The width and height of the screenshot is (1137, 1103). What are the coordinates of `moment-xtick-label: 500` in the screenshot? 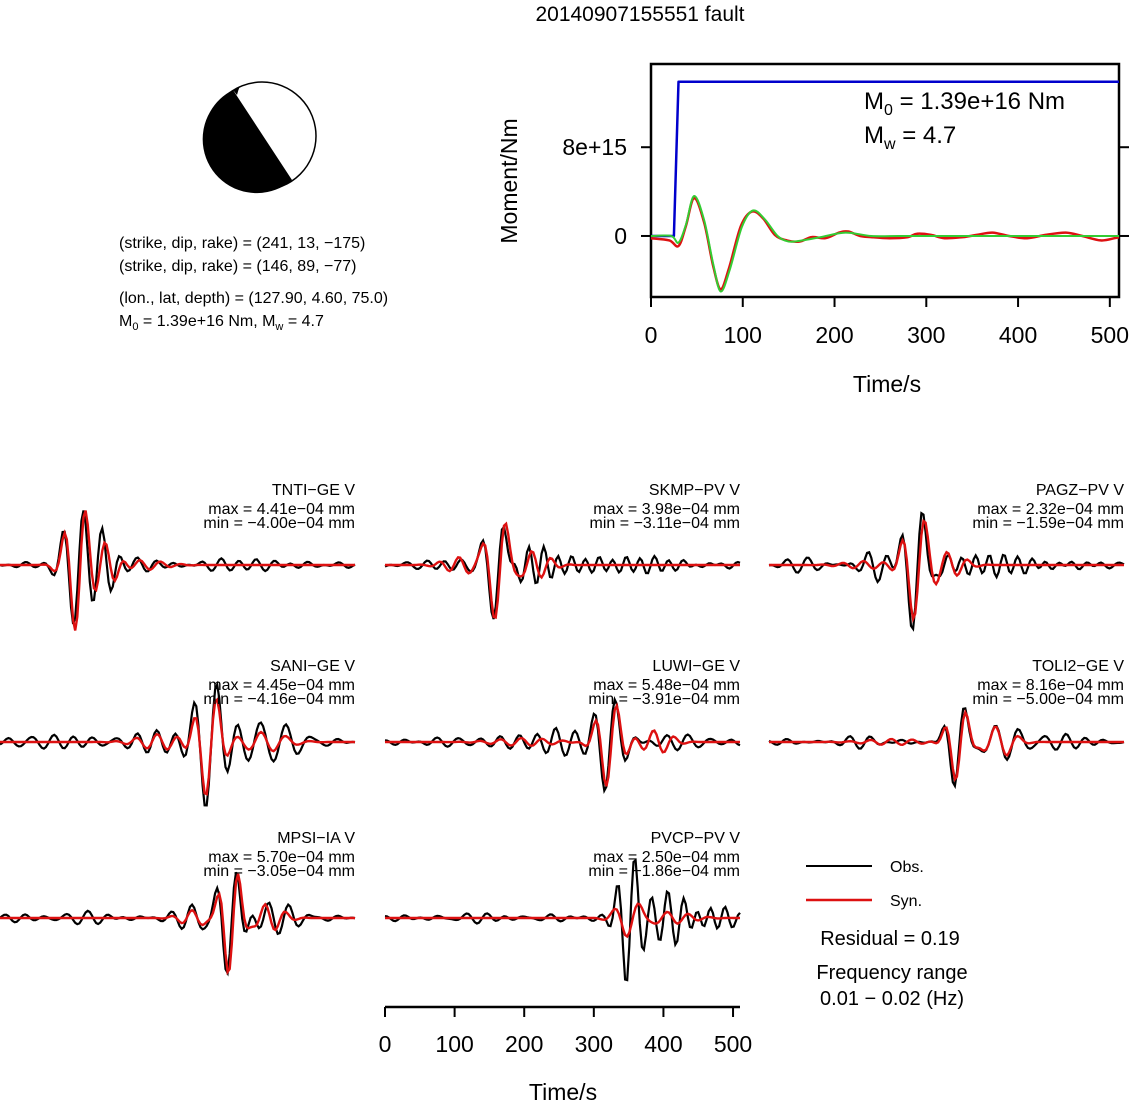 It's located at (1110, 335).